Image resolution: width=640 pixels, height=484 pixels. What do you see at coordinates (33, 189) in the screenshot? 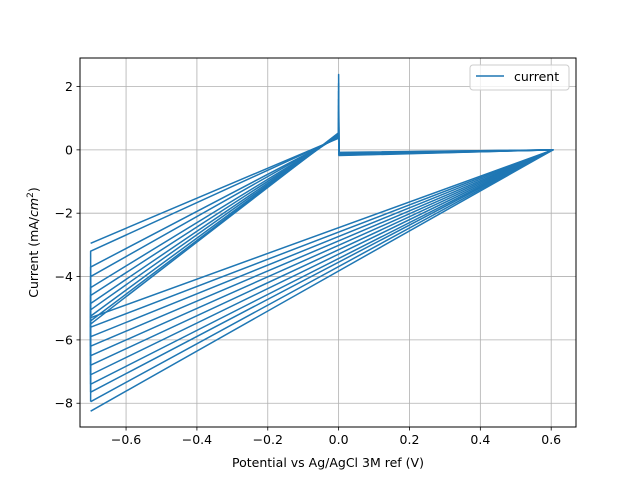
I see `y-axis-label-suffix: )` at bounding box center [33, 189].